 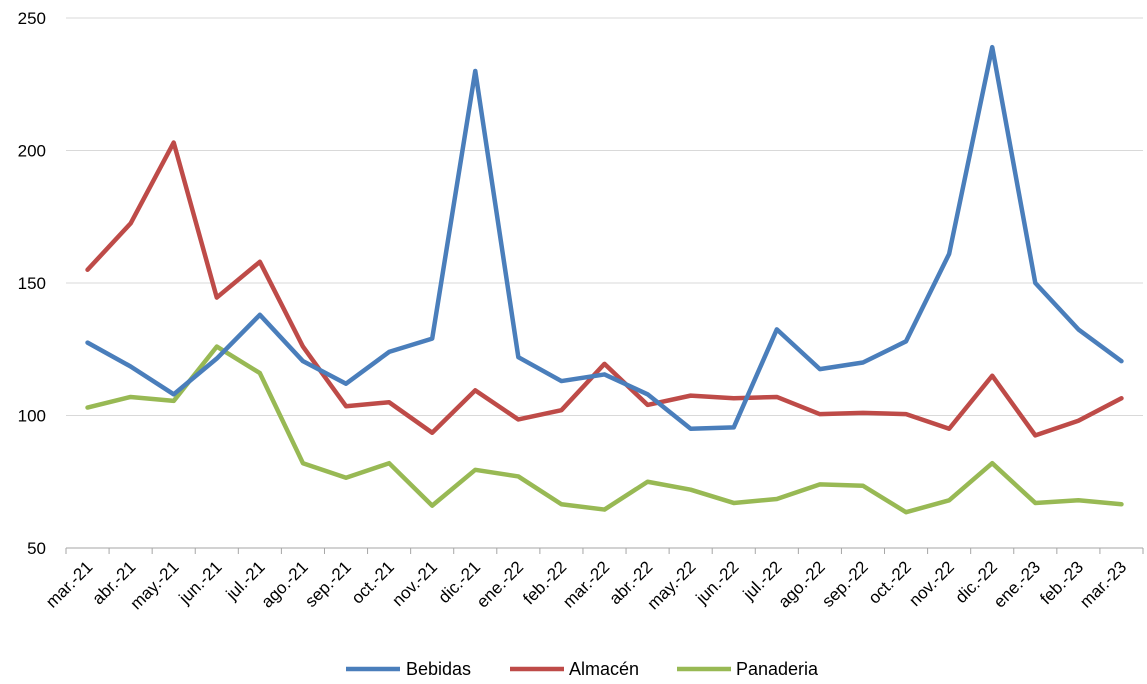 What do you see at coordinates (438, 669) in the screenshot?
I see `legend-label-bebidas: Bebidas` at bounding box center [438, 669].